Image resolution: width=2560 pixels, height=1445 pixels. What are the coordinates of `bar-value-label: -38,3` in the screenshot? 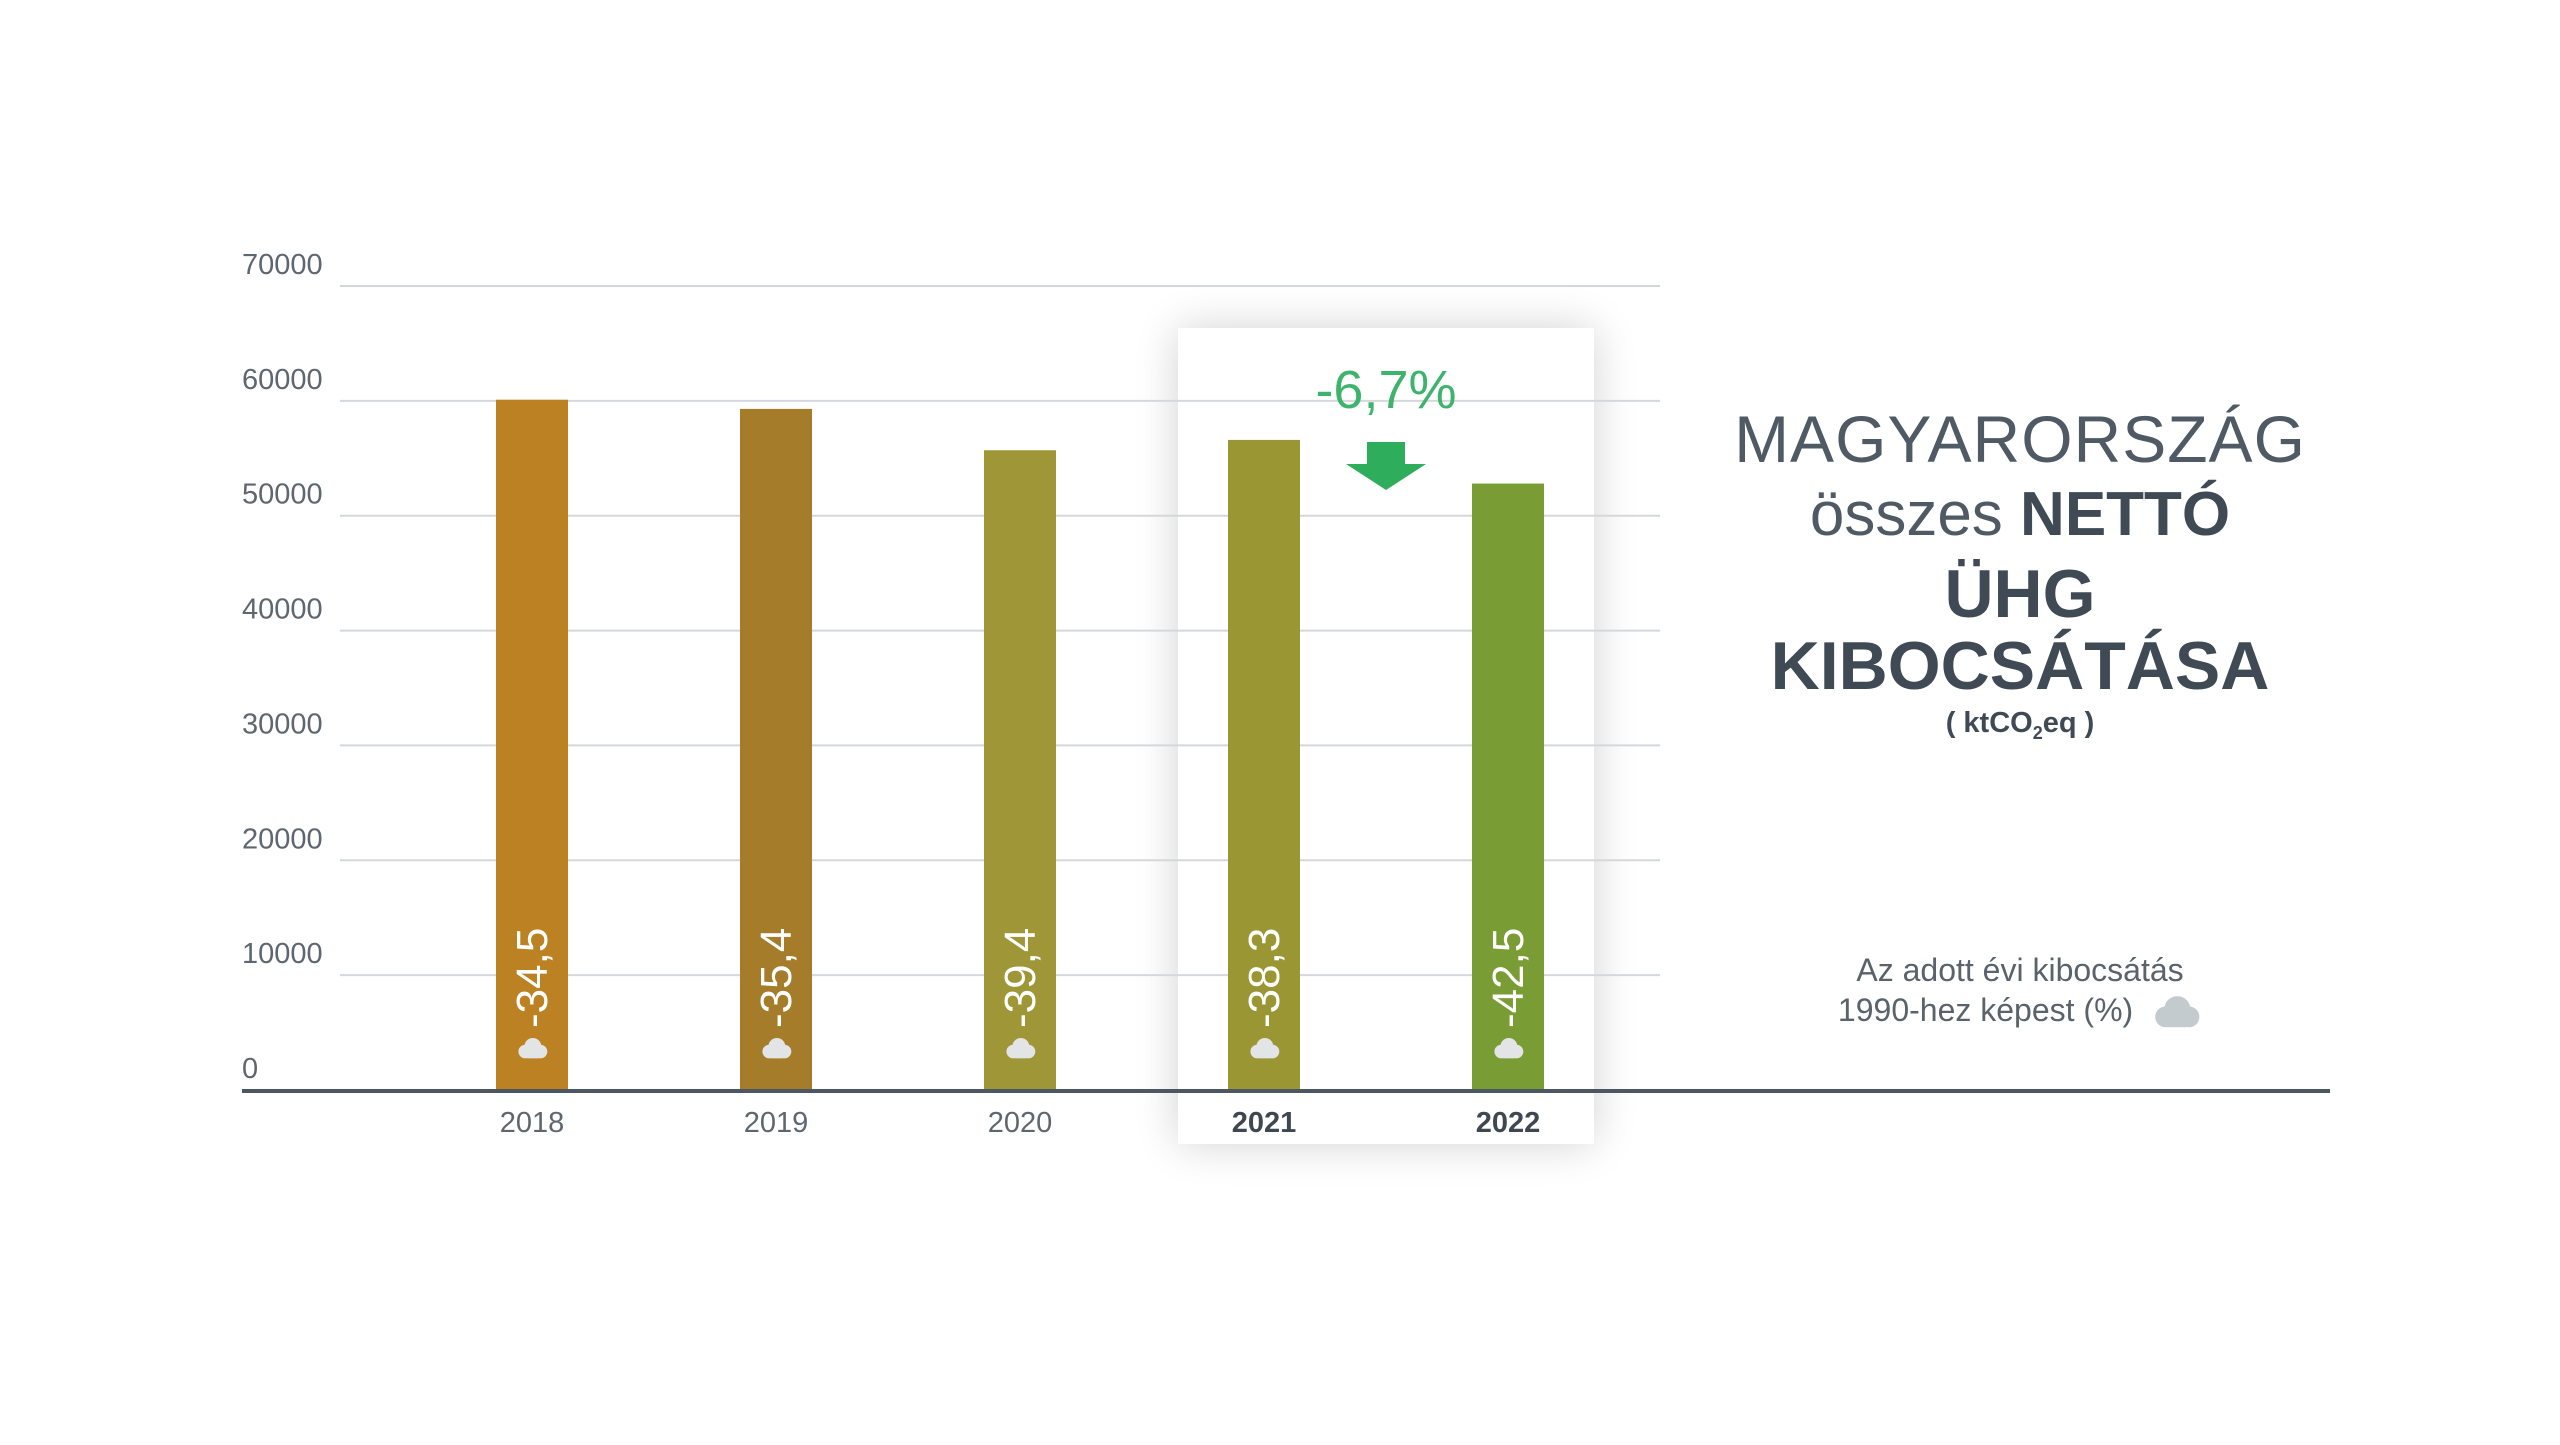 It's located at (1264, 978).